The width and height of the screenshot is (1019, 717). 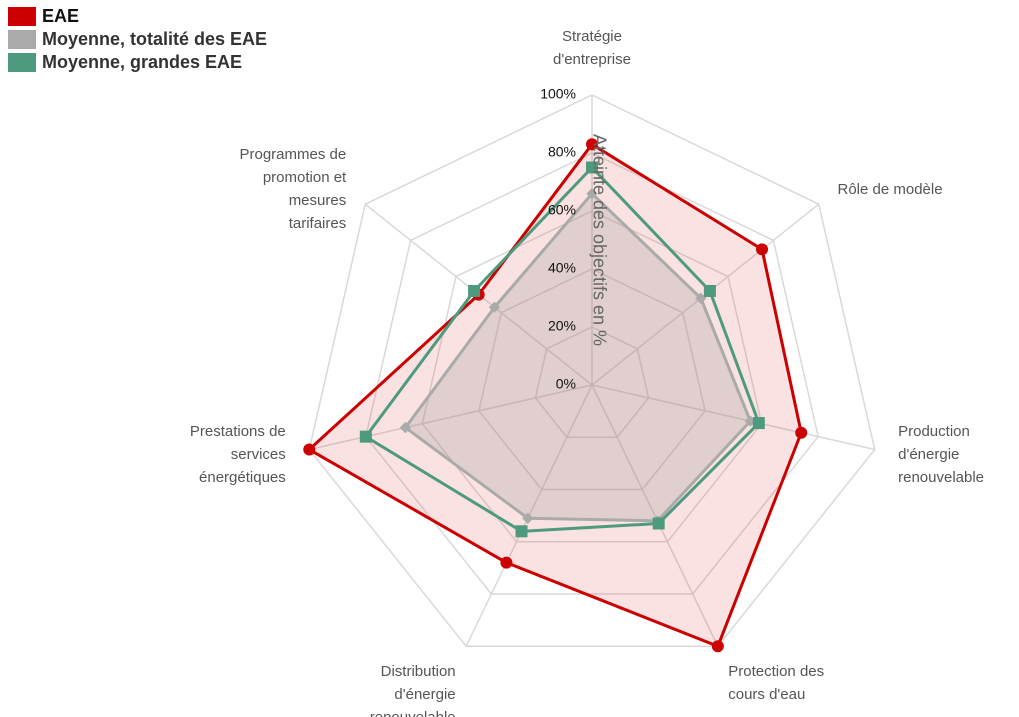 I want to click on category-label: Protection des cours d'eau, so click(x=776, y=682).